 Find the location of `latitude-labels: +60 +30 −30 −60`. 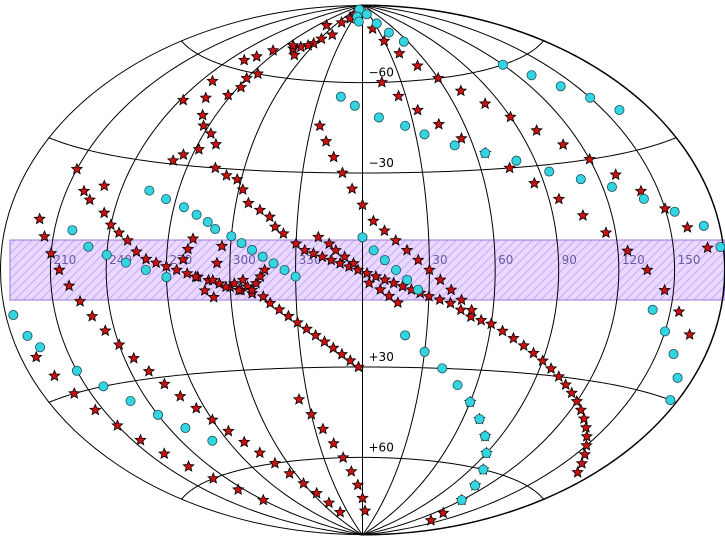

latitude-labels: +60 +30 −30 −60 is located at coordinates (381, 260).